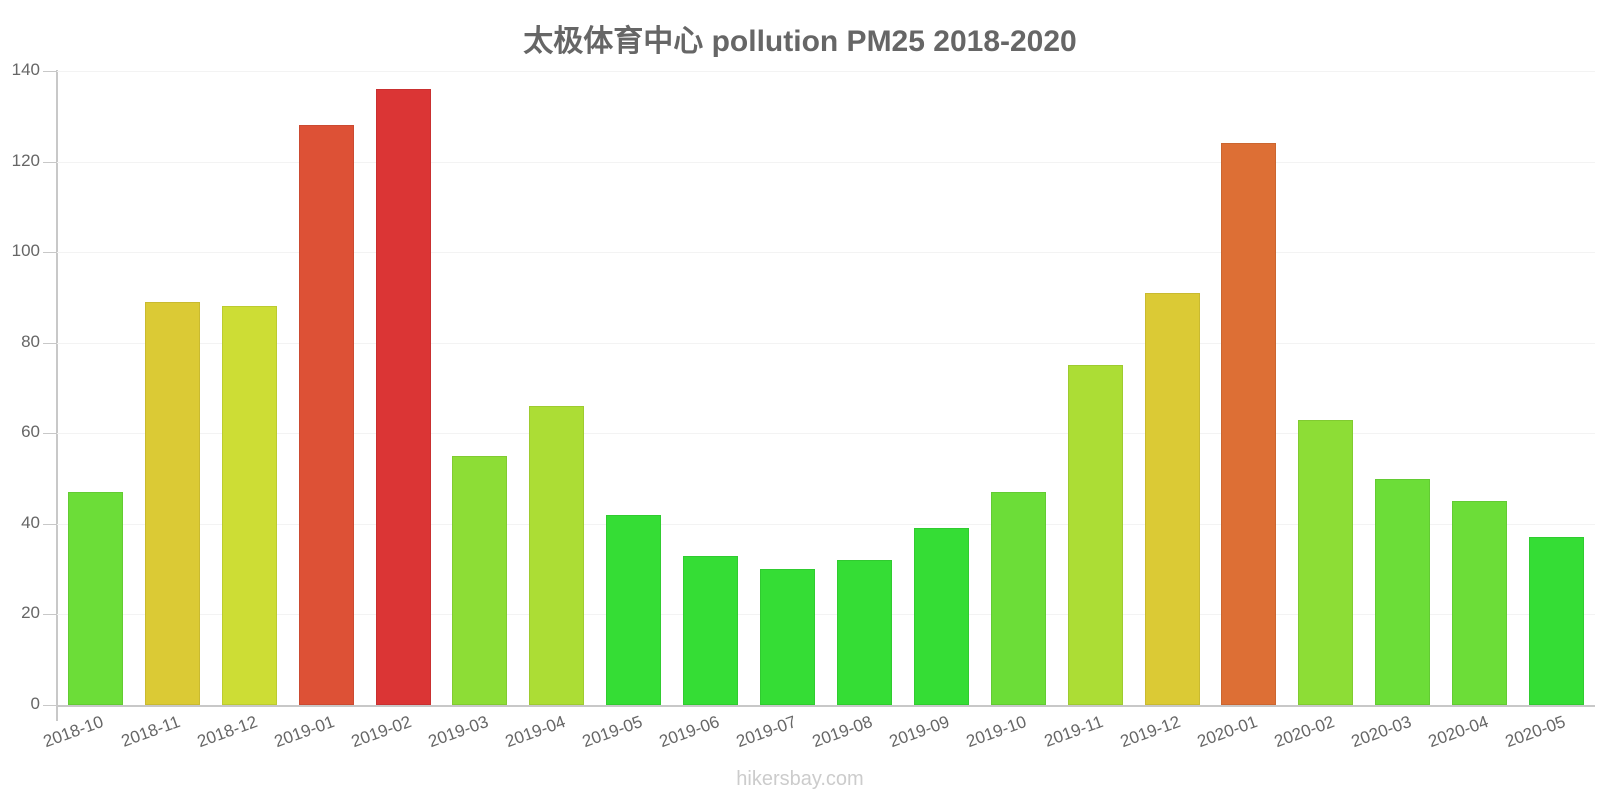 The width and height of the screenshot is (1600, 800). What do you see at coordinates (825, 706) in the screenshot?
I see `x-axis-line` at bounding box center [825, 706].